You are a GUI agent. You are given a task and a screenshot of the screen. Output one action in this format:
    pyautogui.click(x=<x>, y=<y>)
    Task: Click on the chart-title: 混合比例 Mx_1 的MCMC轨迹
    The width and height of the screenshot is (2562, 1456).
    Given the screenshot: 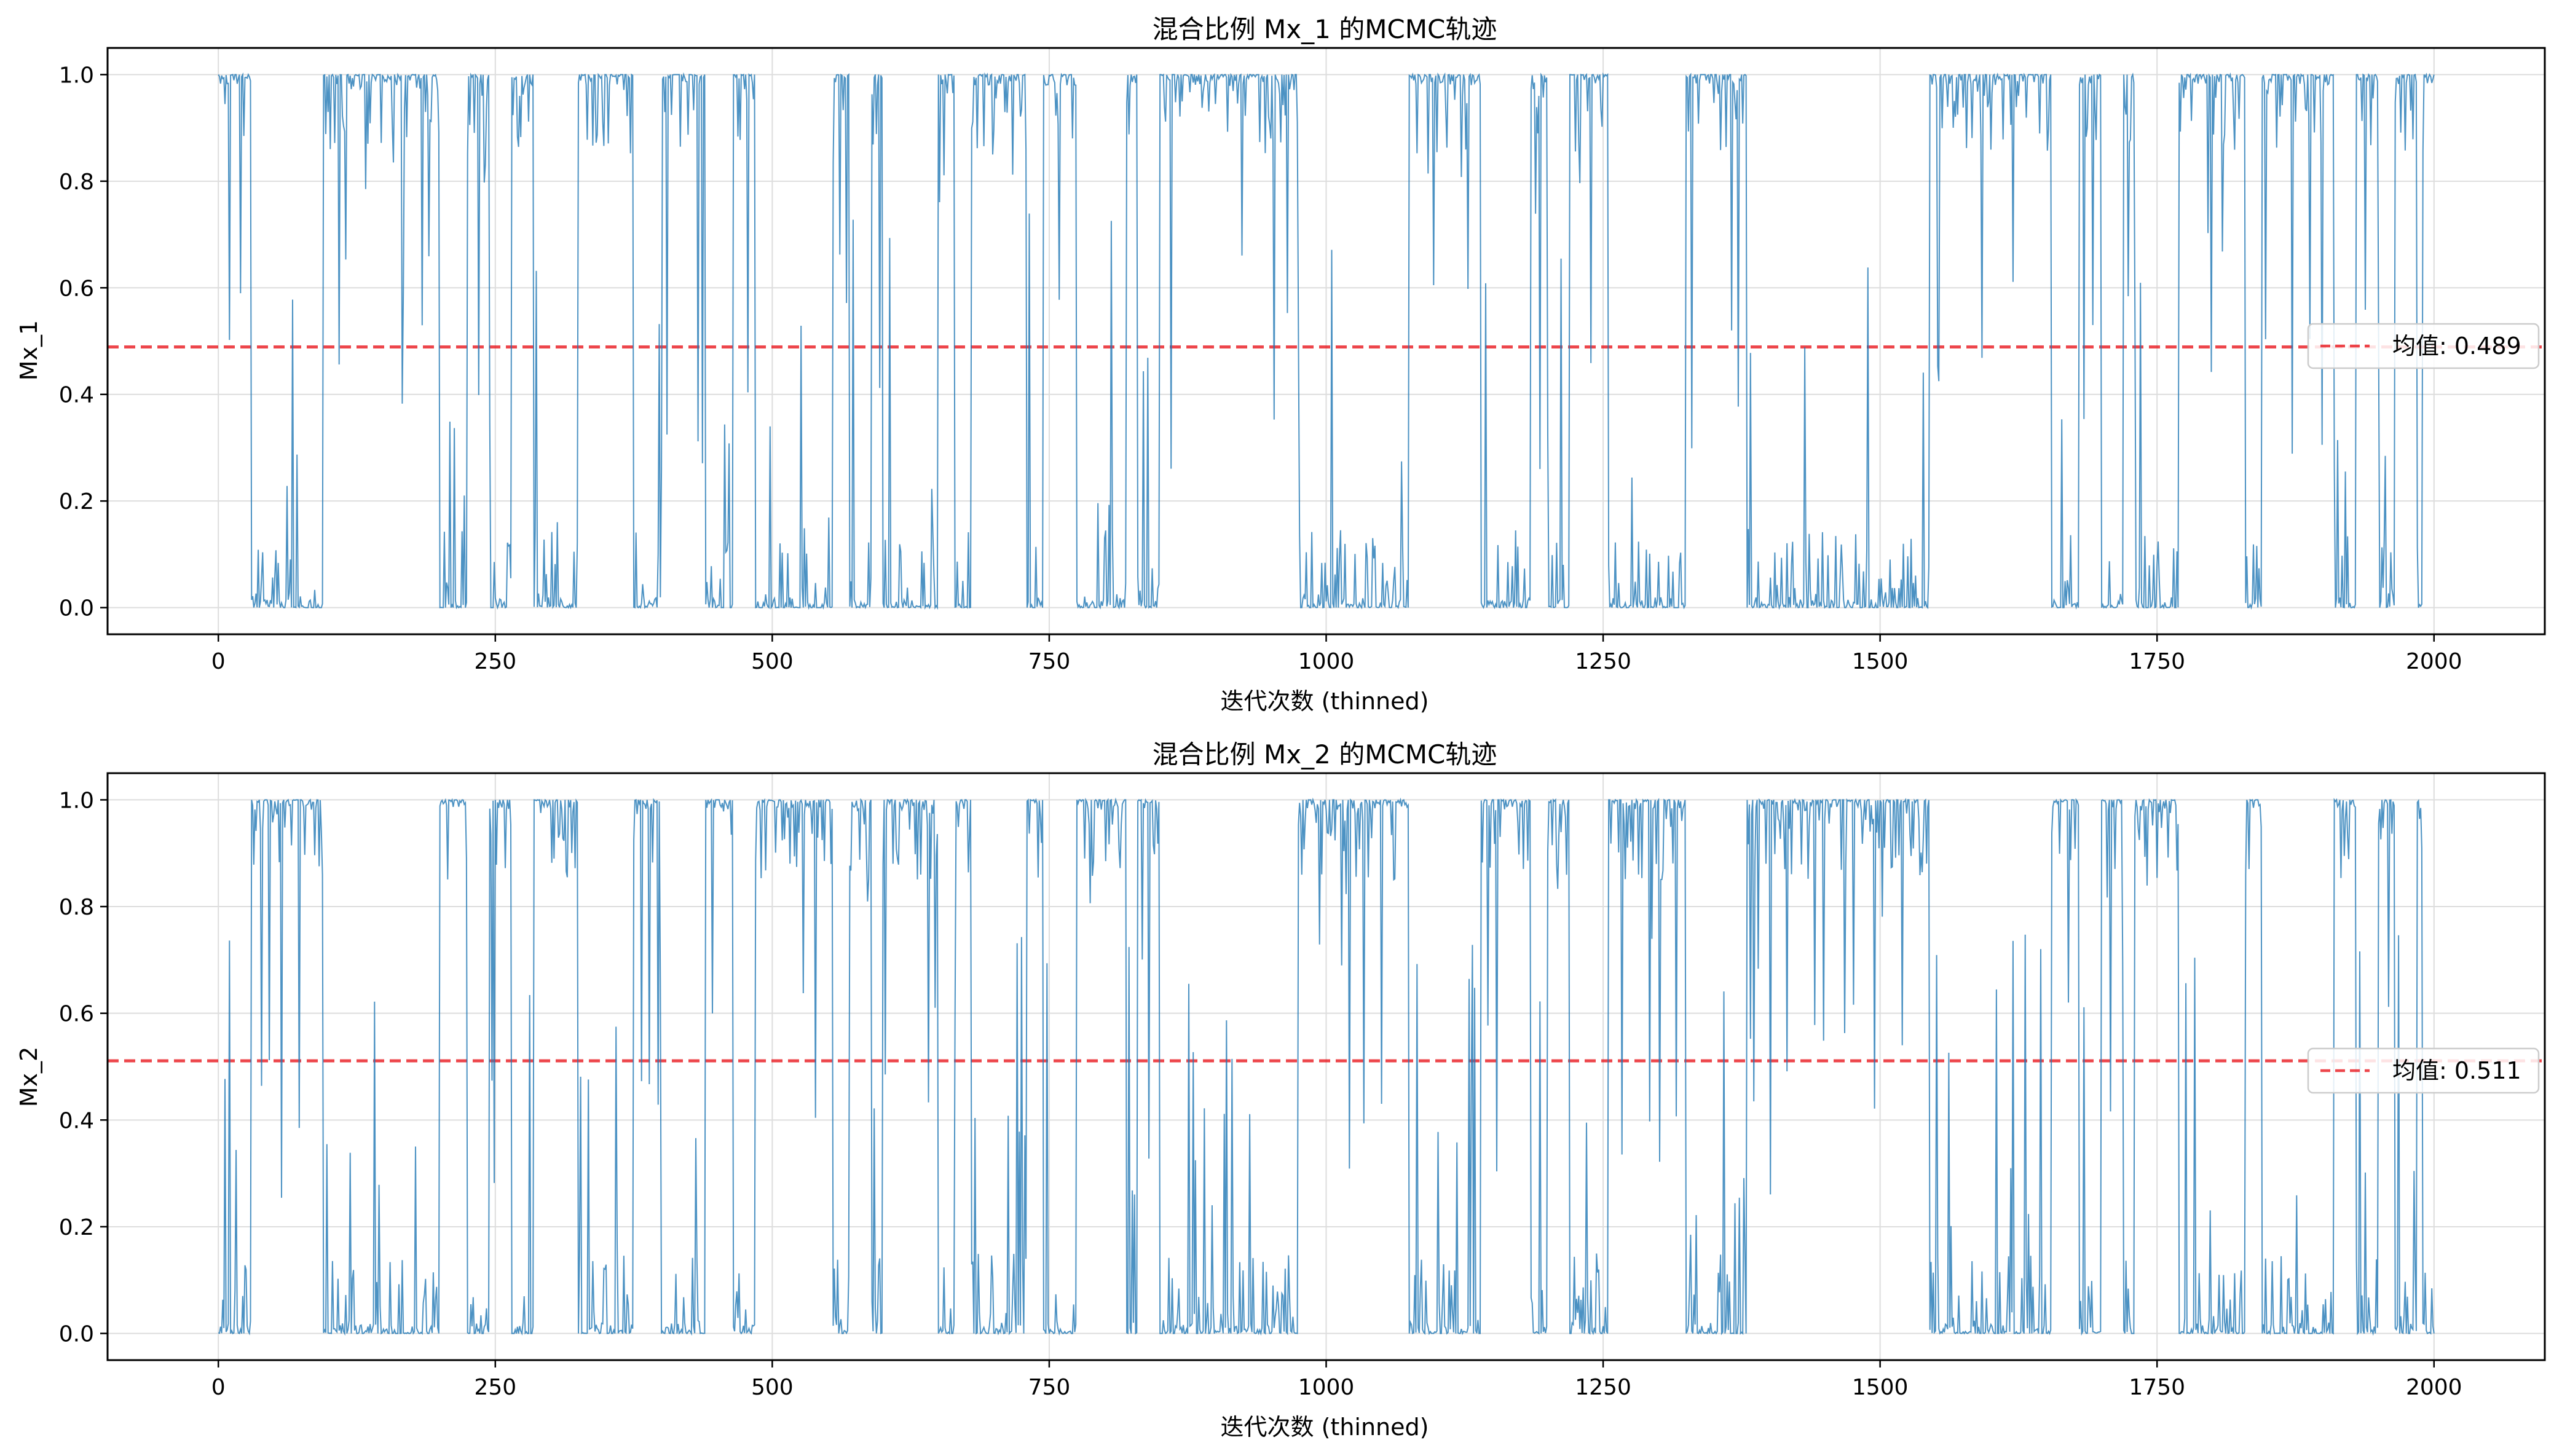 What is the action you would take?
    pyautogui.click(x=1325, y=29)
    